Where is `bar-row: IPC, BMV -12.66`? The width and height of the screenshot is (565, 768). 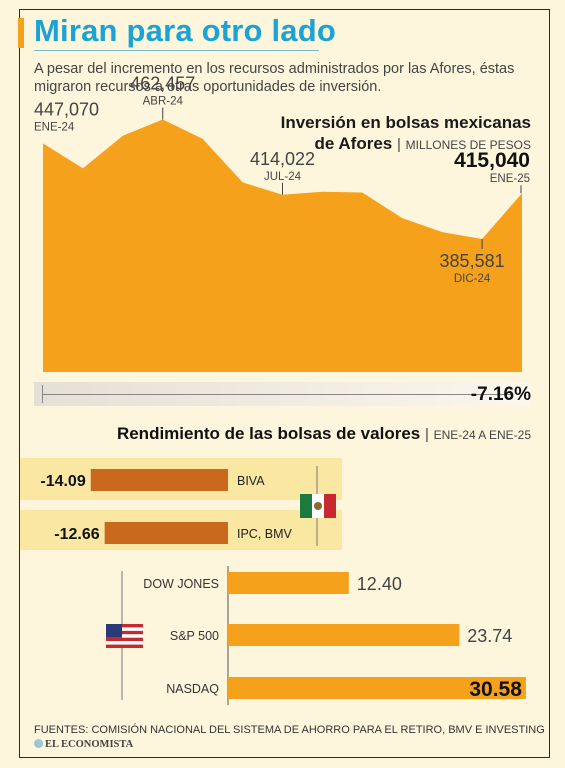 bar-row: IPC, BMV -12.66 is located at coordinates (173, 533).